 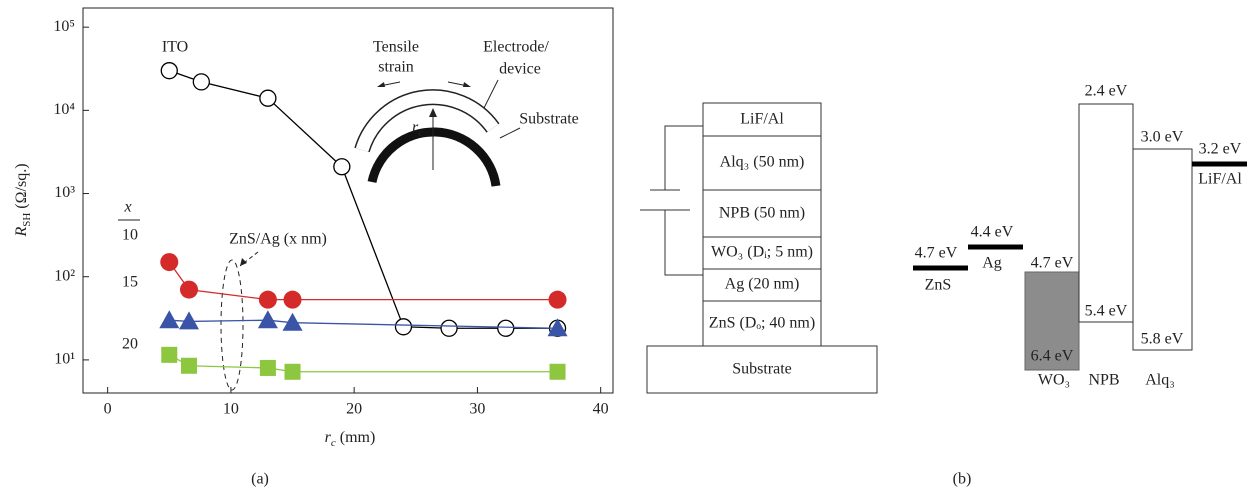 What do you see at coordinates (762, 119) in the screenshot?
I see `layer-label: LiF/Al` at bounding box center [762, 119].